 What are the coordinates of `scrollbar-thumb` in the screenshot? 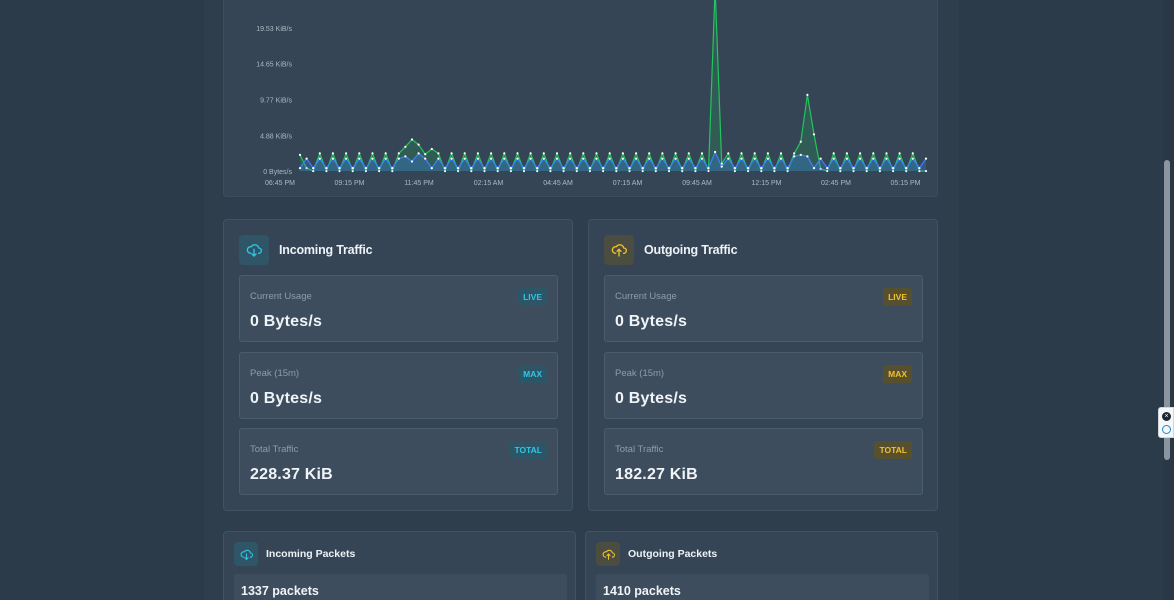 It's located at (1167, 310).